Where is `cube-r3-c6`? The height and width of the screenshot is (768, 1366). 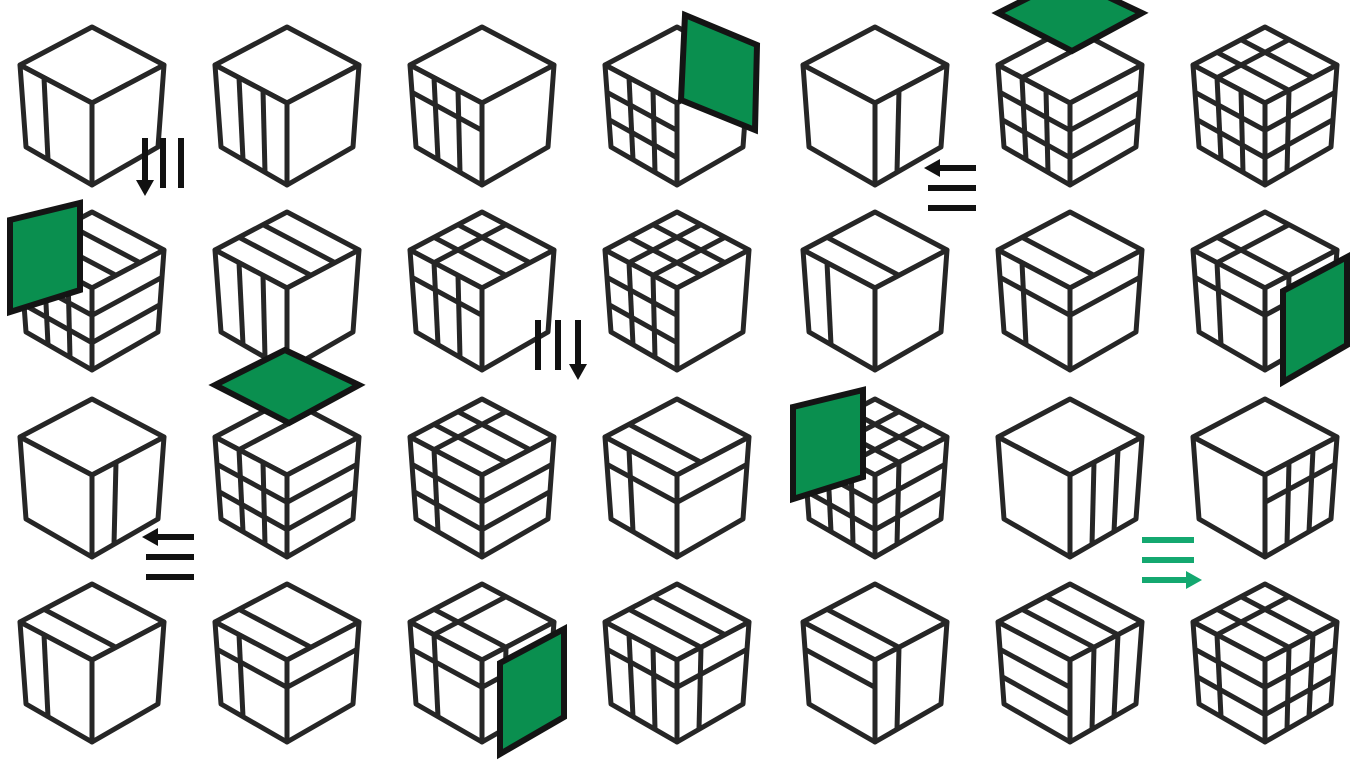 cube-r3-c6 is located at coordinates (1070, 478).